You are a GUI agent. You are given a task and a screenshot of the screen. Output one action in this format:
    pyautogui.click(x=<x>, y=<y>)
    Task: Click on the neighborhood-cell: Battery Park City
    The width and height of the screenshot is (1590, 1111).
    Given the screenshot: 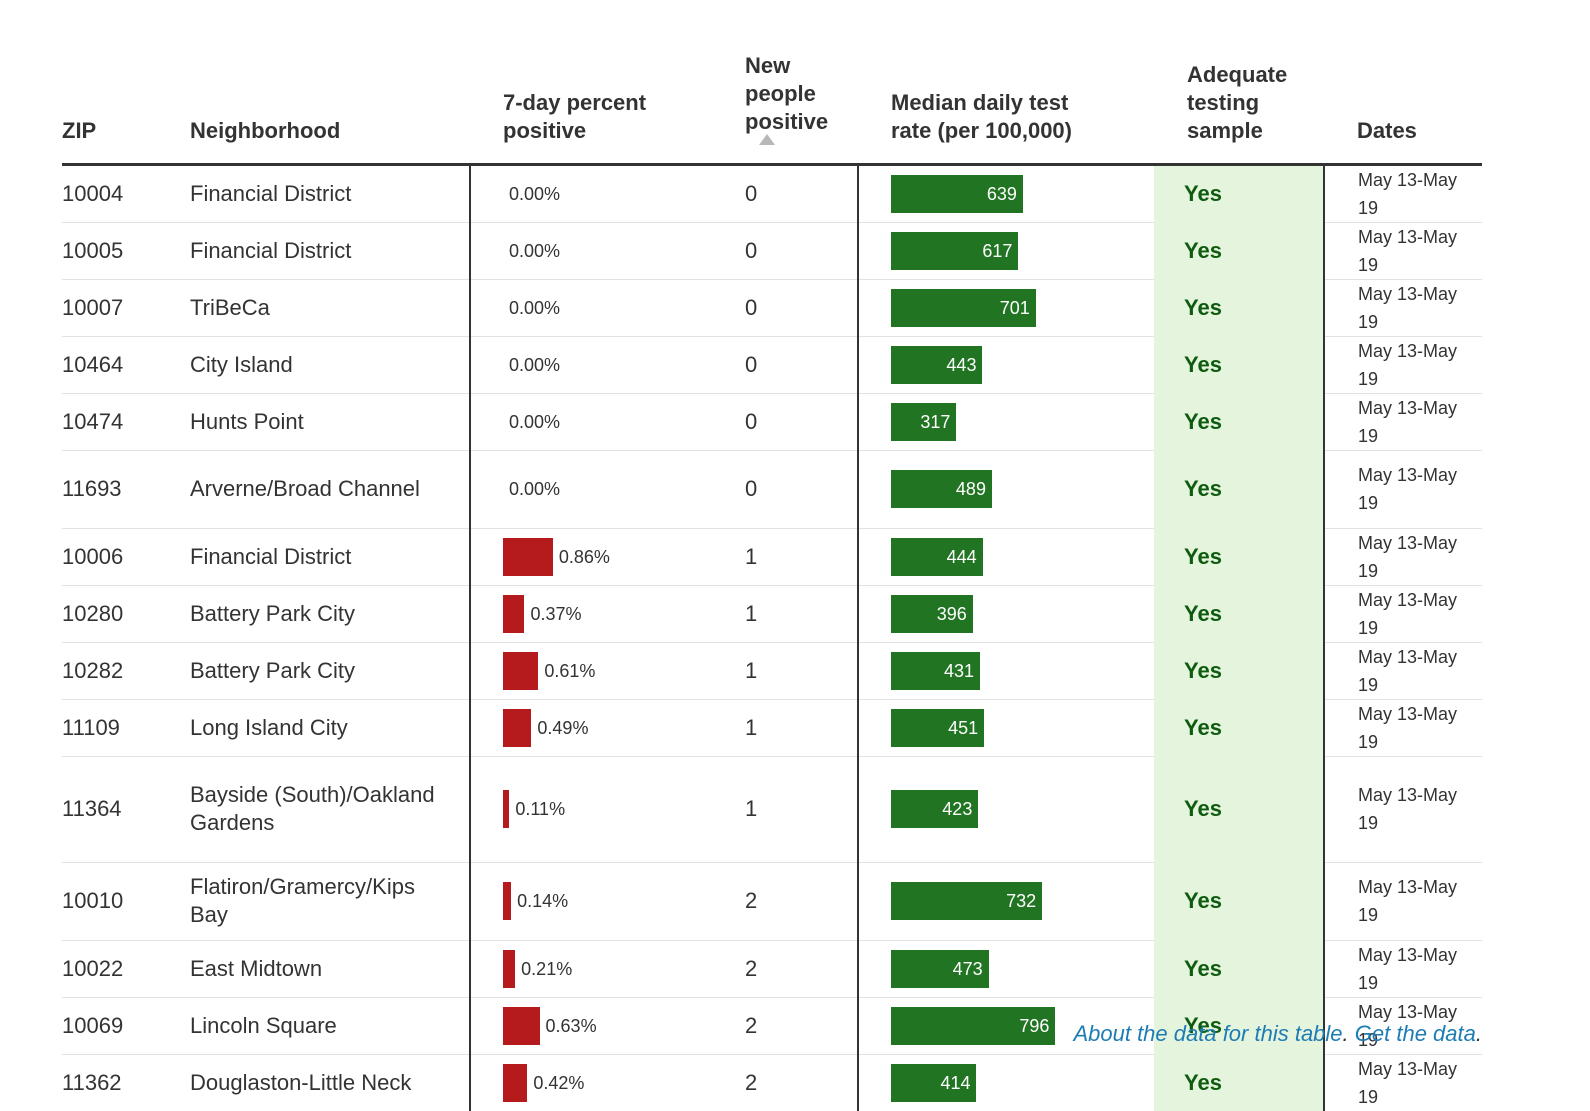 What is the action you would take?
    pyautogui.click(x=330, y=614)
    